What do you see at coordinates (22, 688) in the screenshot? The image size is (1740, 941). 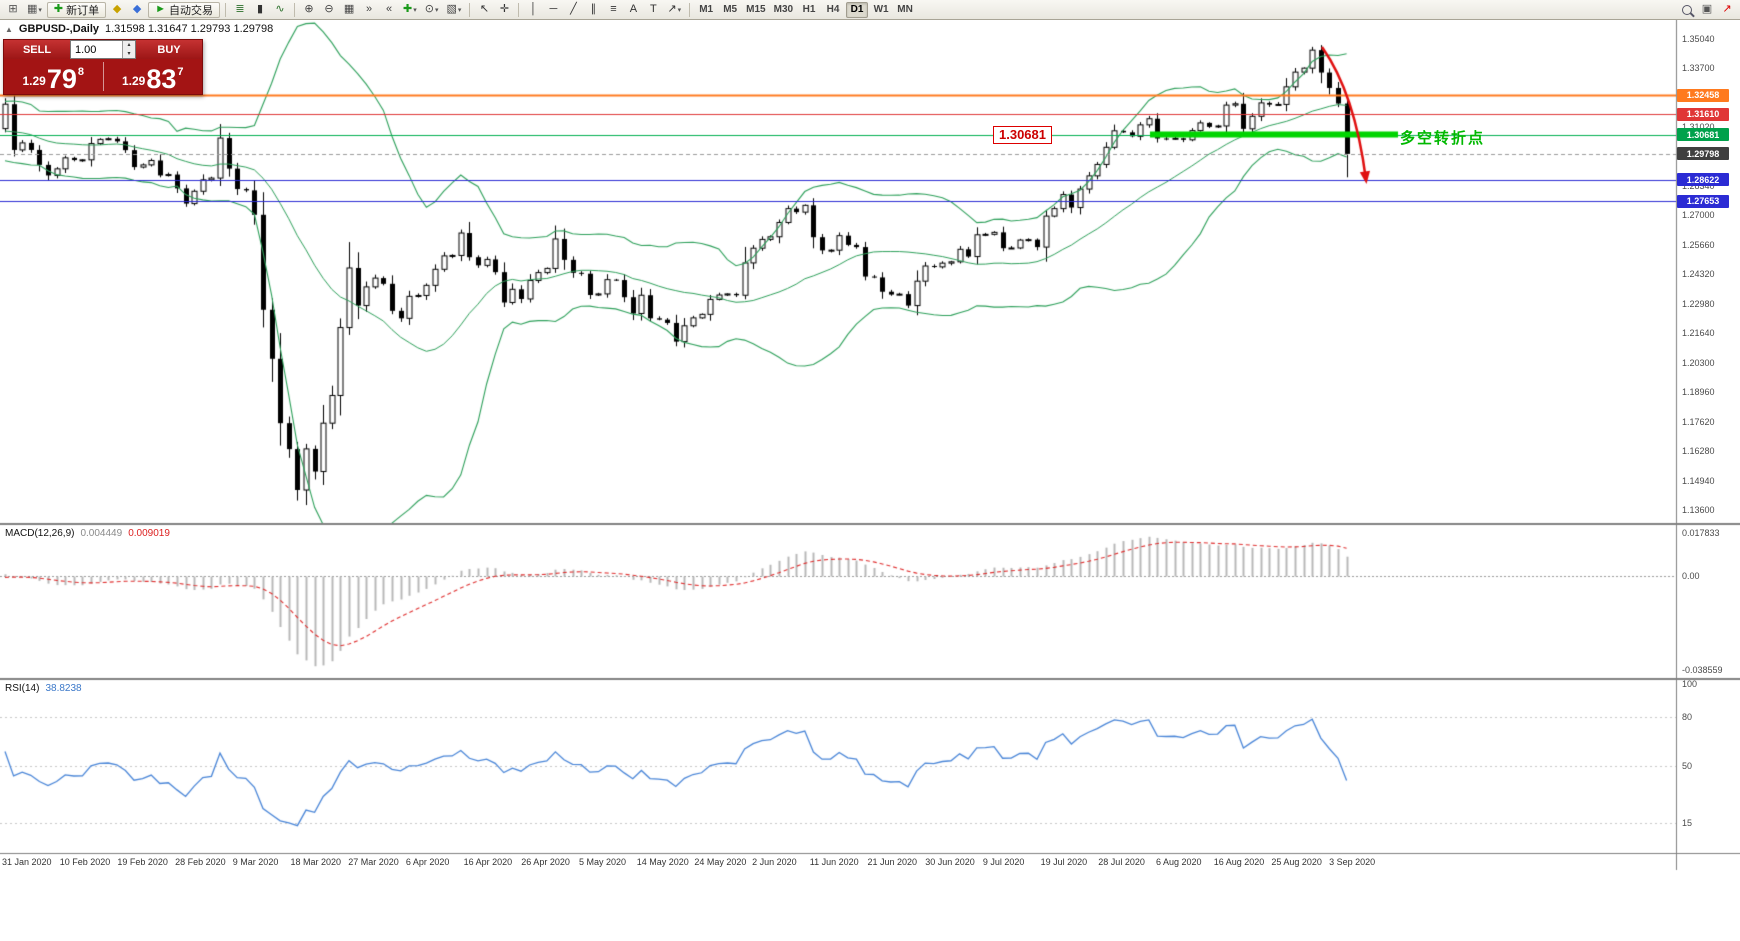 I see `rsi-name: RSI(14)` at bounding box center [22, 688].